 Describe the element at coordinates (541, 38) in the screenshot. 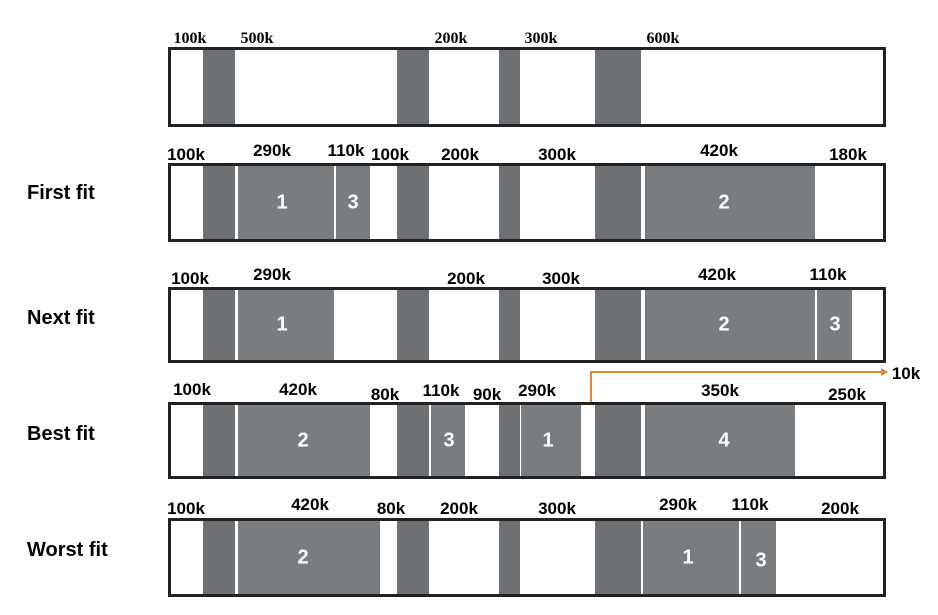

I see `initial-size-label: 300k` at that location.